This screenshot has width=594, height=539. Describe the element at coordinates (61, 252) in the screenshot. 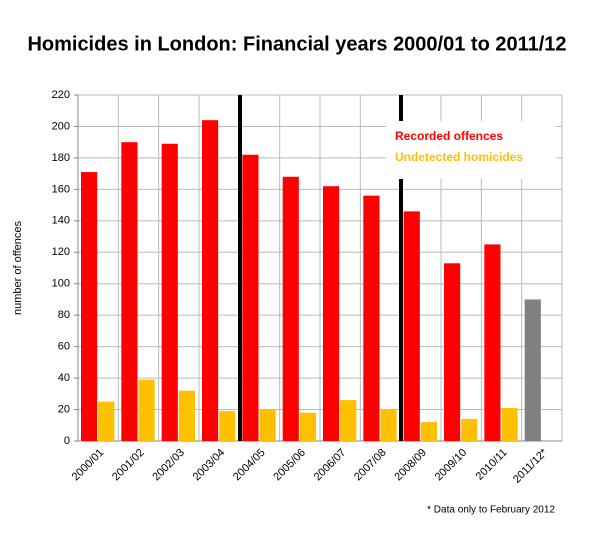

I see `y-tick-label: 120` at that location.